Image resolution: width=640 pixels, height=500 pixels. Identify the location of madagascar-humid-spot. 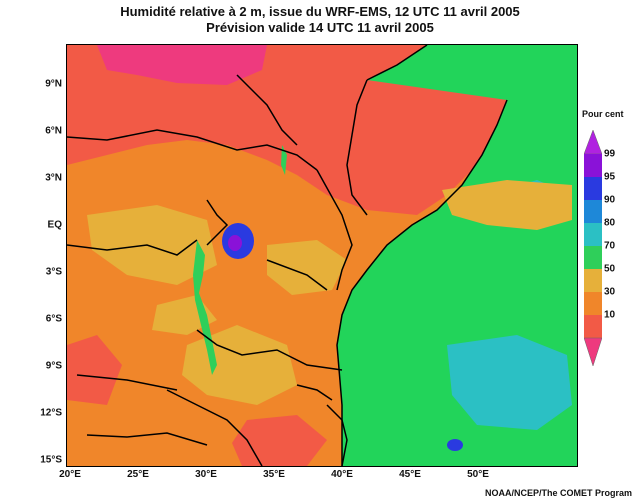
(455, 445).